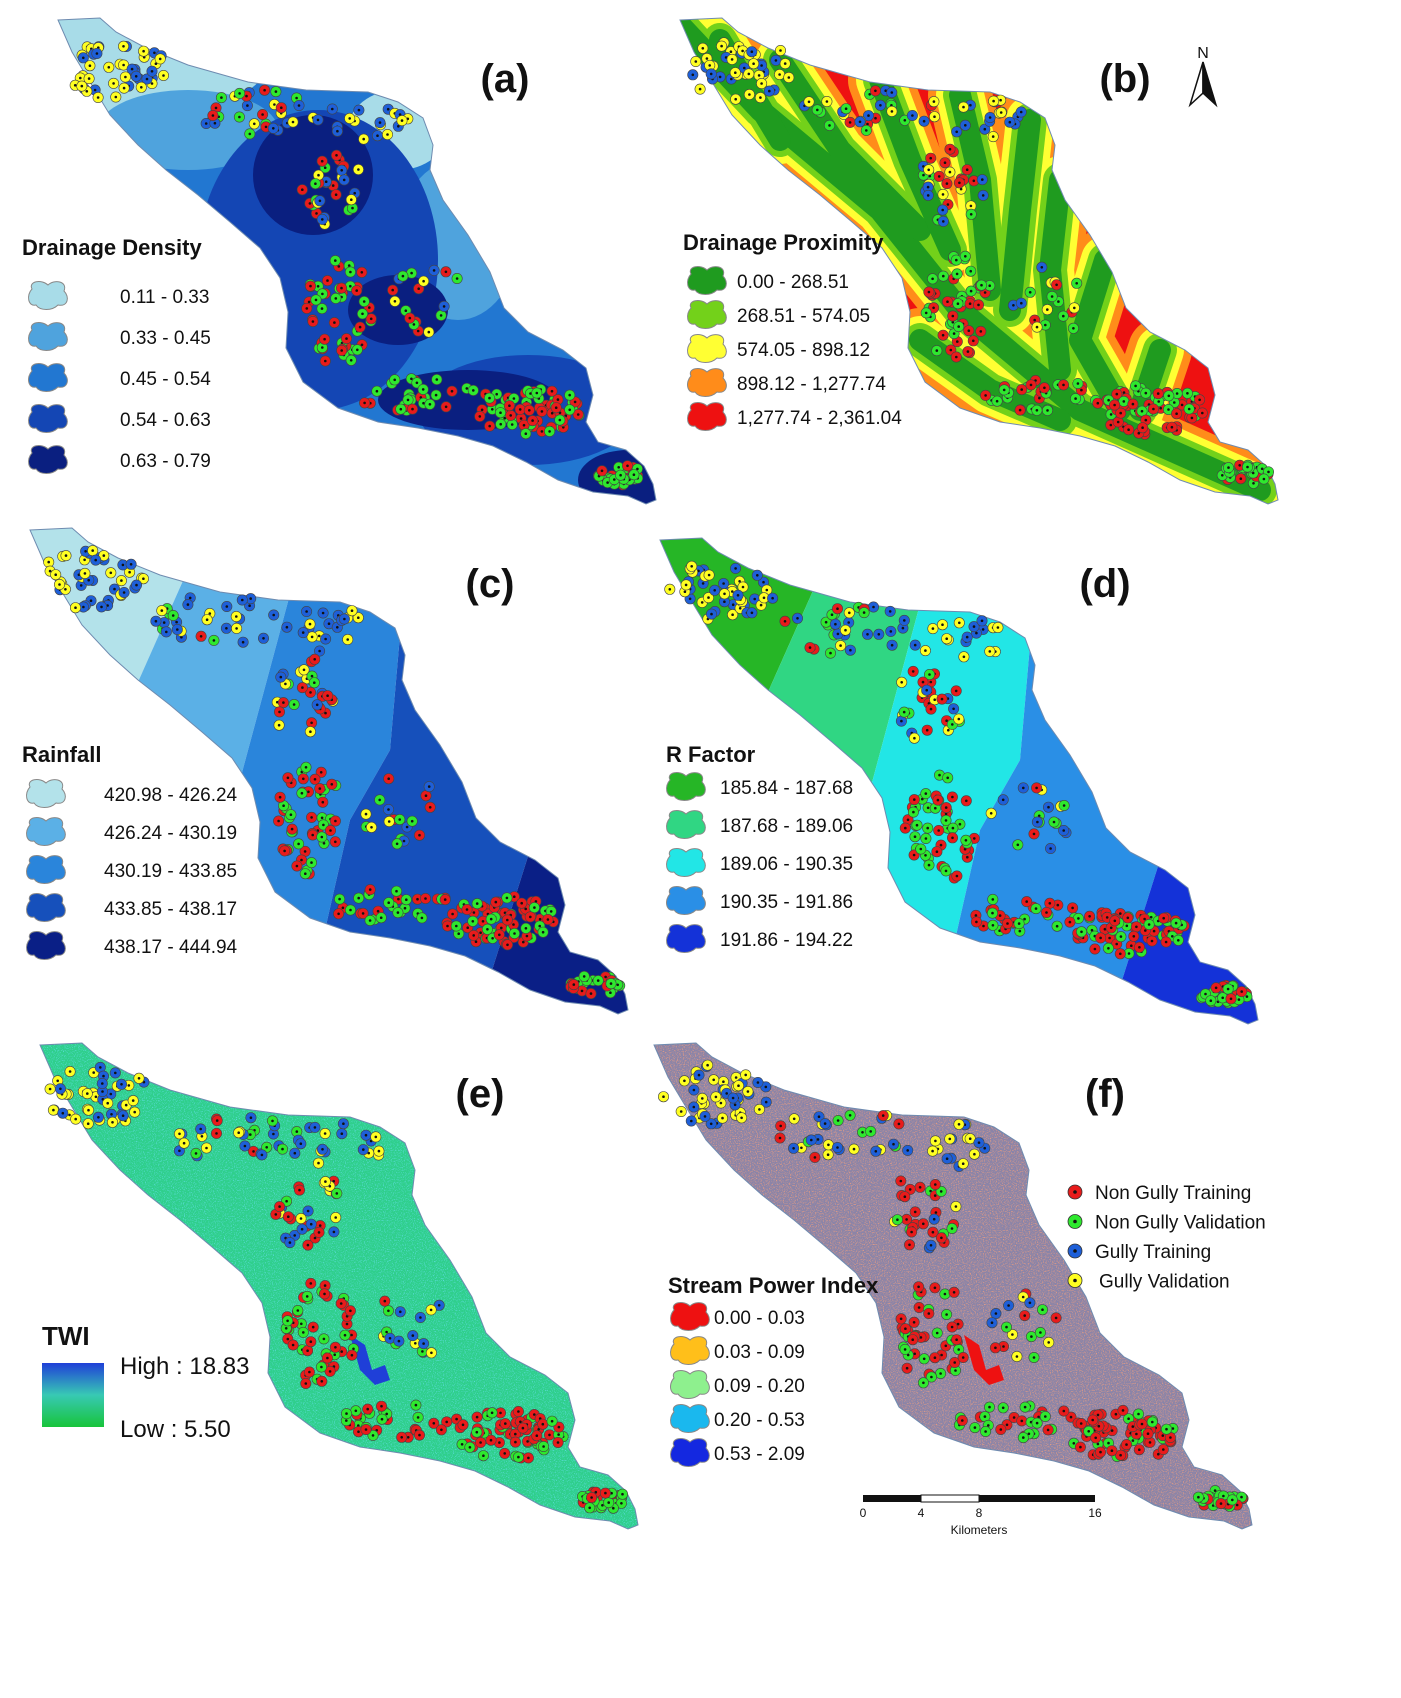 The image size is (1401, 1698). Describe the element at coordinates (357, 261) in the screenshot. I see `panel-a` at that location.